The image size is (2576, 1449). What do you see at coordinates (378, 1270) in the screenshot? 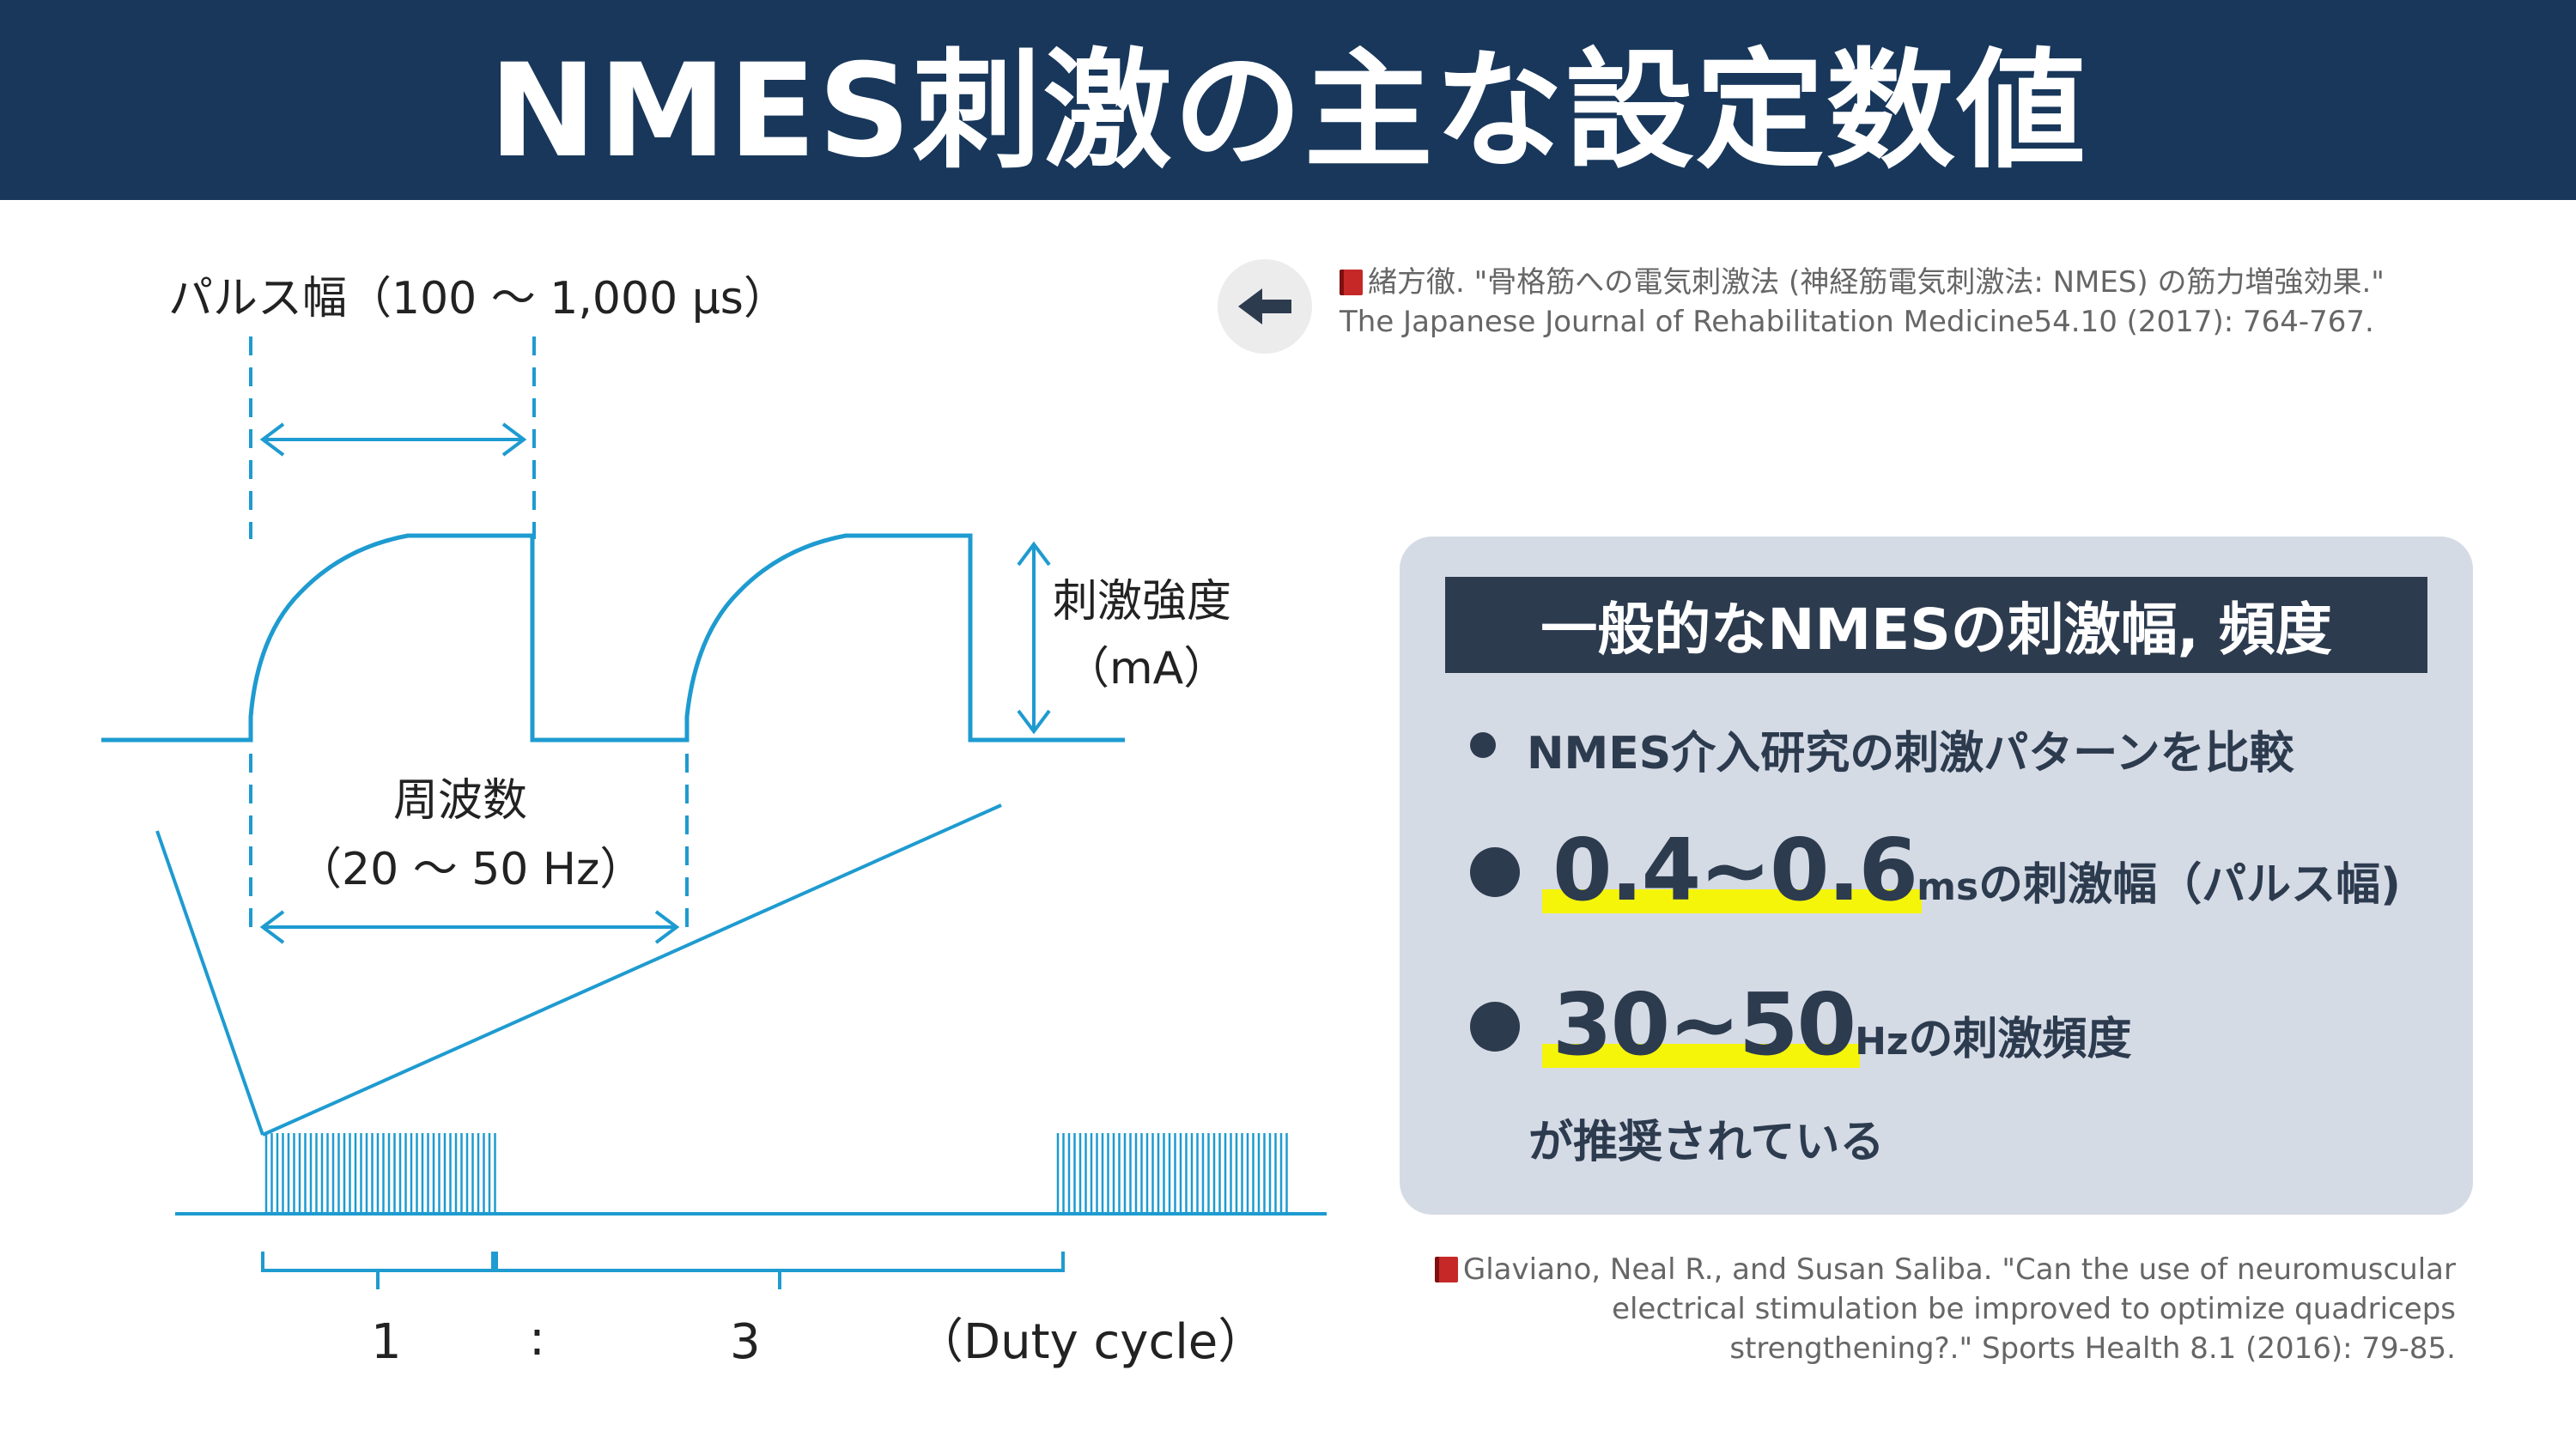
I see `brace-on` at bounding box center [378, 1270].